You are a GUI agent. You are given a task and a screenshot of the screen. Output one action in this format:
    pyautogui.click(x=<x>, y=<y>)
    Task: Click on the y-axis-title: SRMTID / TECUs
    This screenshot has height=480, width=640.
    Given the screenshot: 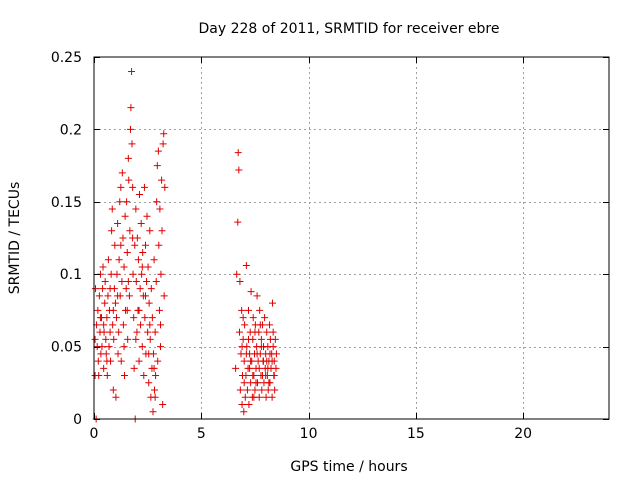 What is the action you would take?
    pyautogui.click(x=15, y=238)
    